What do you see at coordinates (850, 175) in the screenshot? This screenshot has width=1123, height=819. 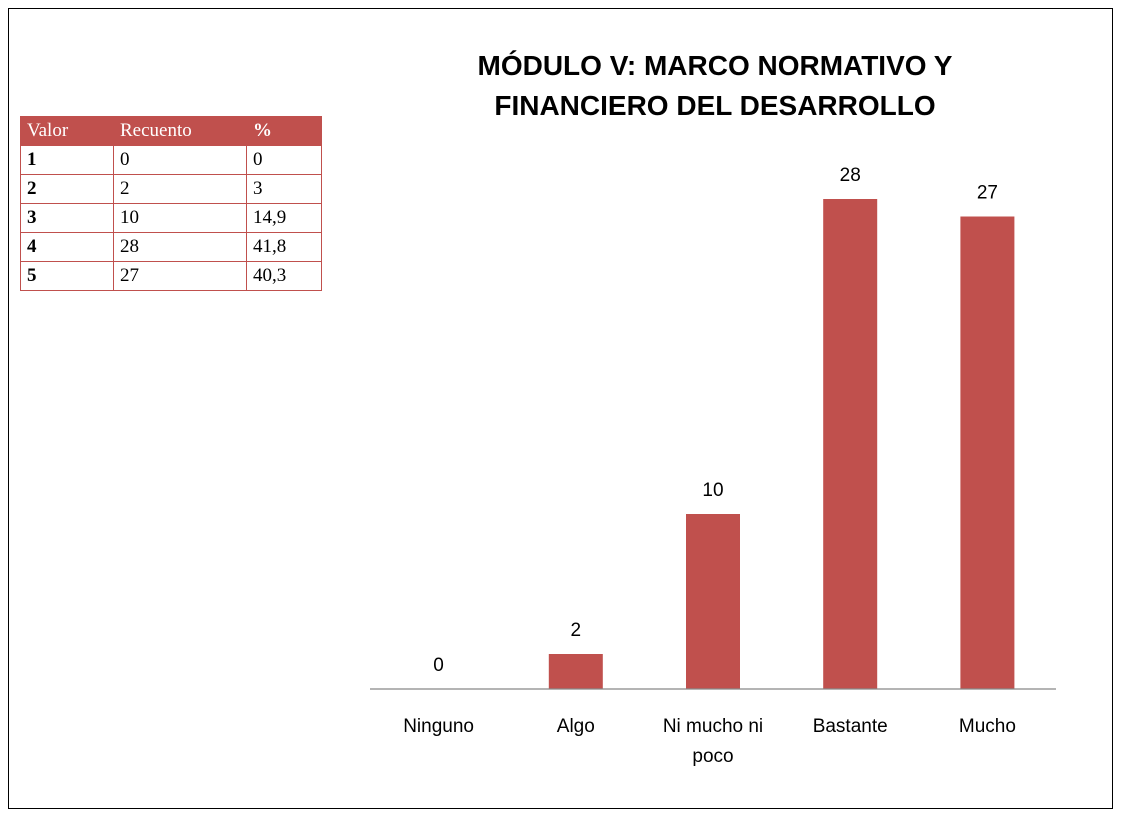 I see `data-label: 28` at bounding box center [850, 175].